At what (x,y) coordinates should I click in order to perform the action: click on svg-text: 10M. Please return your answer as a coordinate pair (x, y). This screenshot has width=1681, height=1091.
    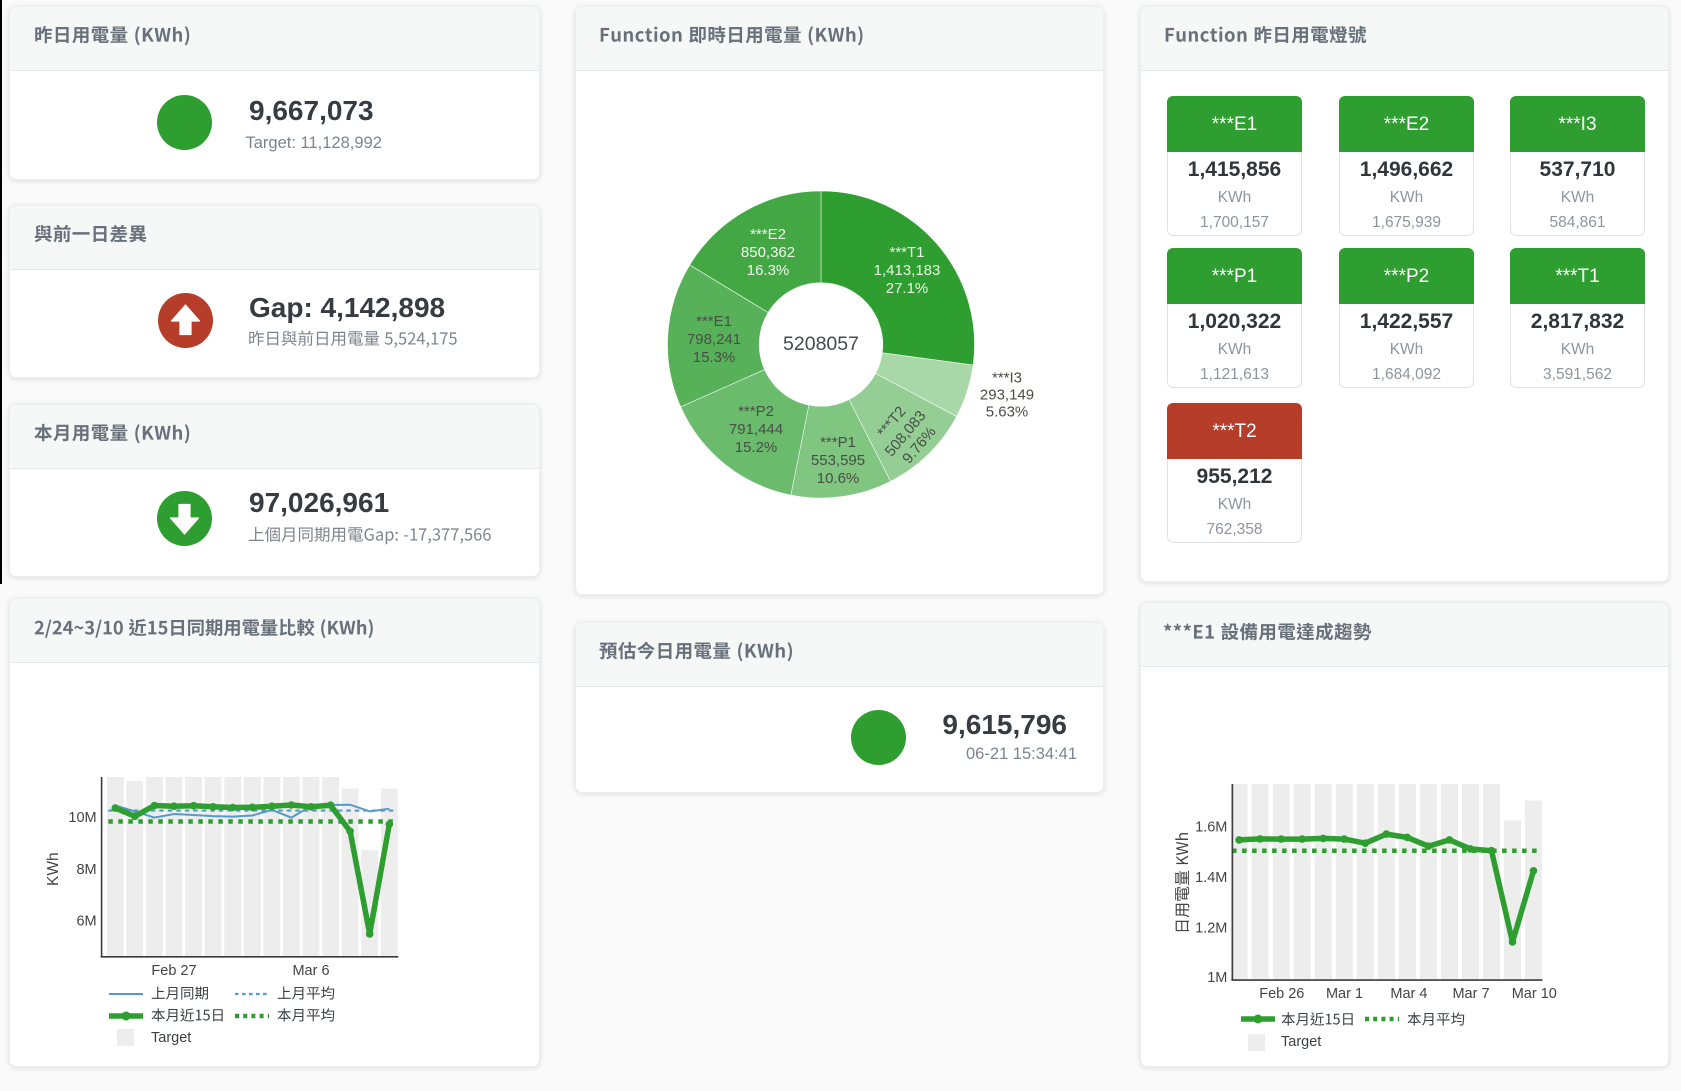
    Looking at the image, I should click on (82, 818).